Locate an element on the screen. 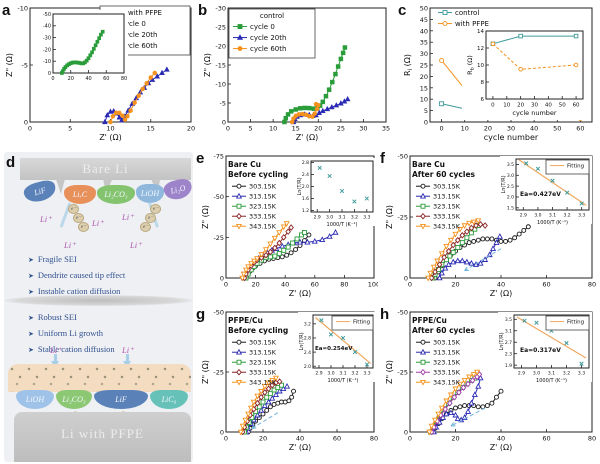 This screenshot has height=464, width=600. svg-text: -5 is located at coordinates (25, 65).